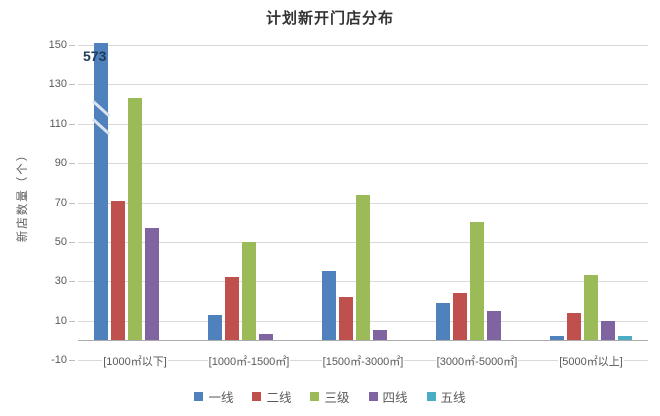 The height and width of the screenshot is (416, 660). Describe the element at coordinates (266, 337) in the screenshot. I see `bar-四线-1` at that location.